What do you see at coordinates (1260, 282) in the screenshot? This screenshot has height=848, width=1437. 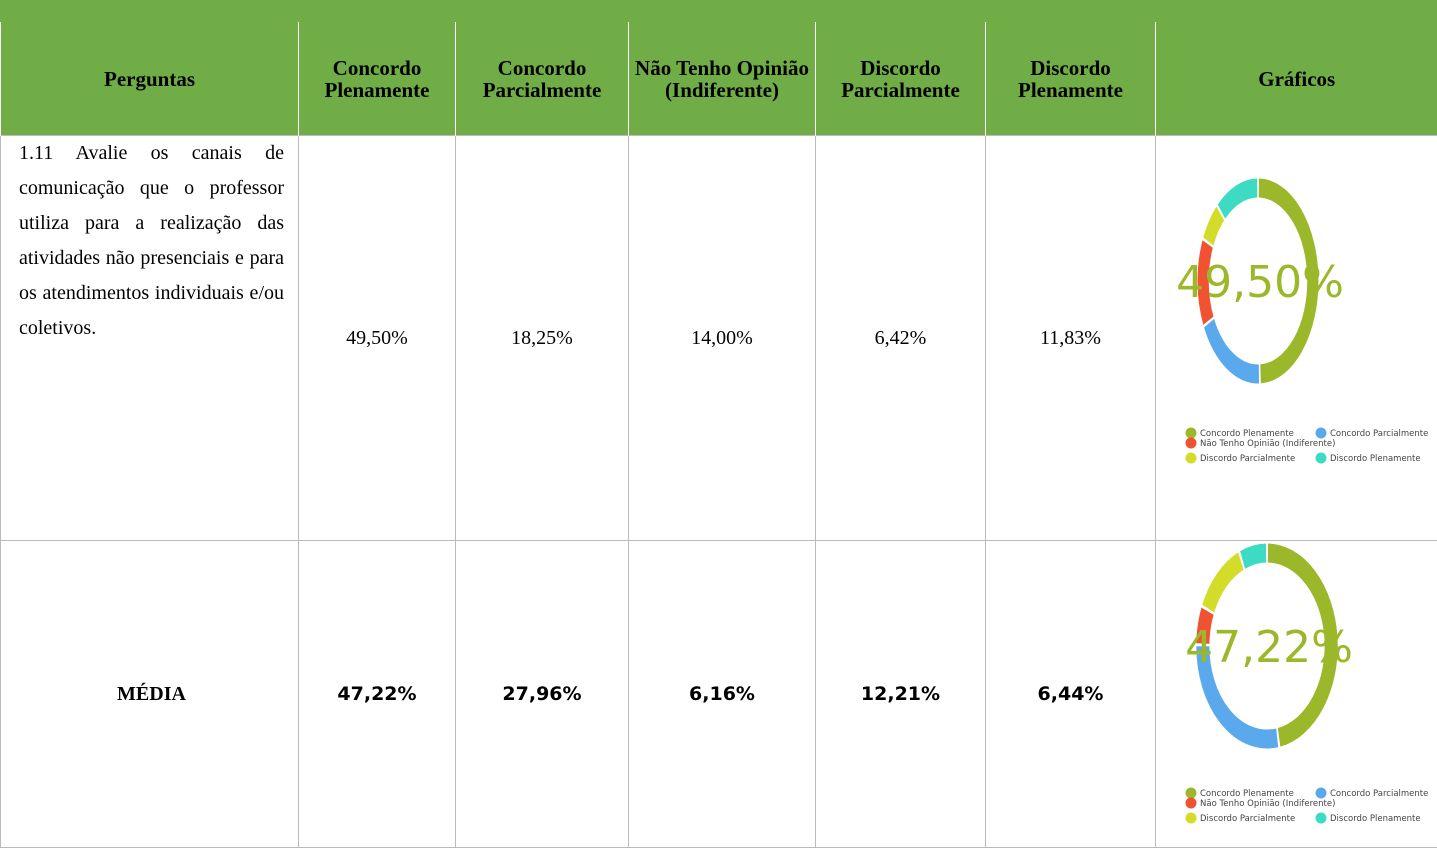 I see `center-label: 49,50%` at bounding box center [1260, 282].